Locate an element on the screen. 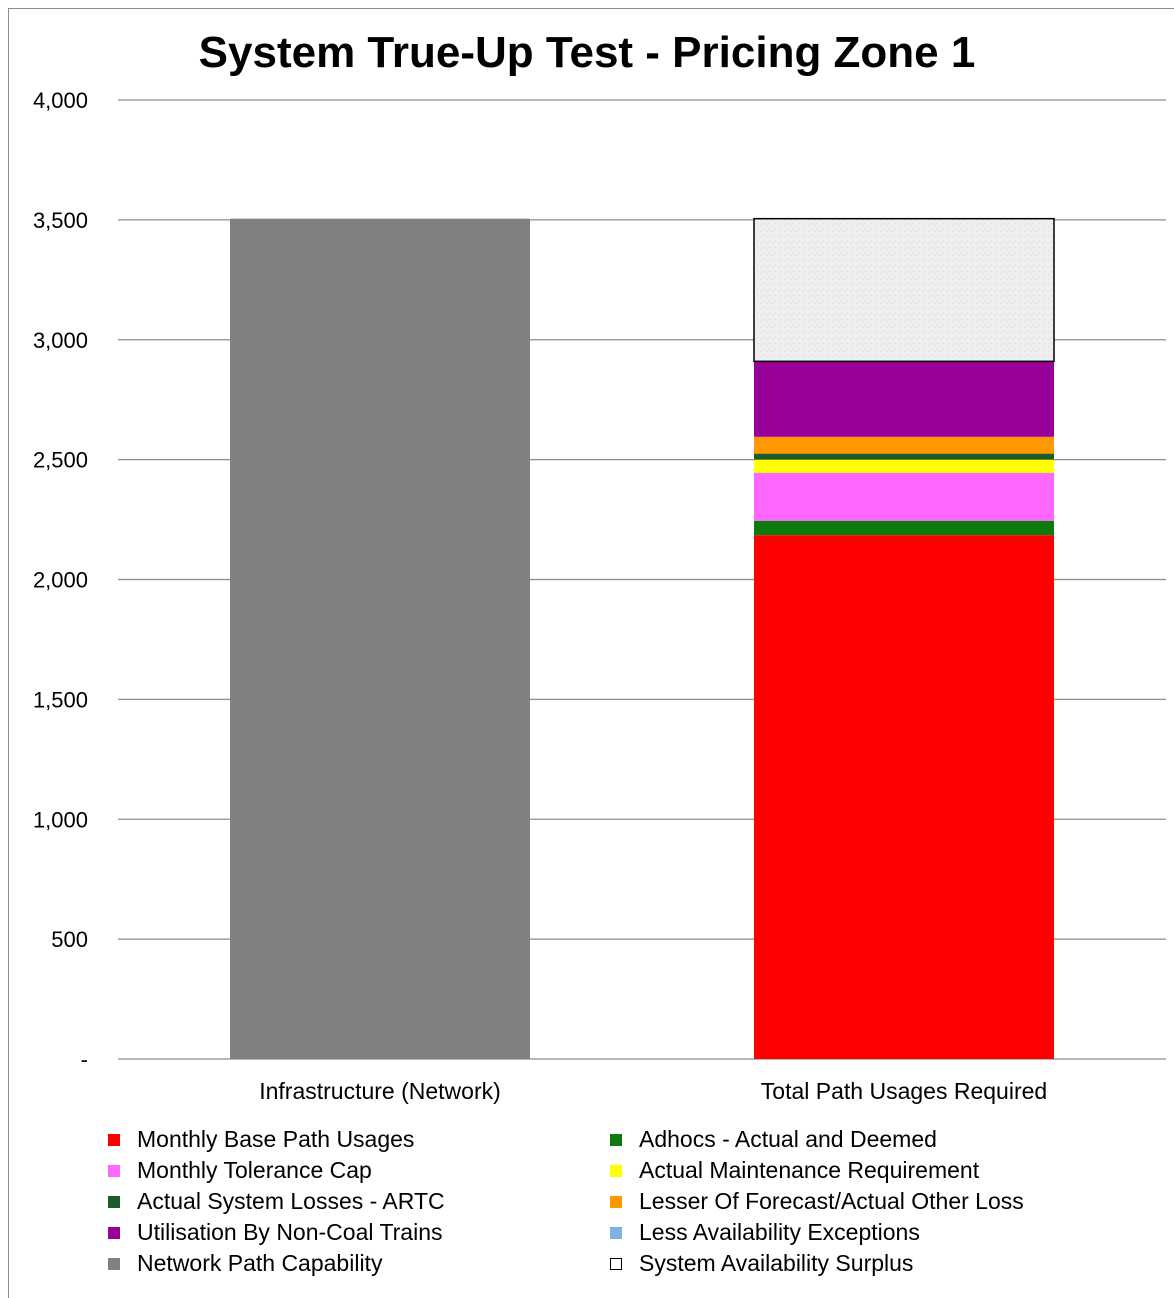 The width and height of the screenshot is (1174, 1298). legend-item: Lesser Of Forecast/Actual Other Loss is located at coordinates (860, 1201).